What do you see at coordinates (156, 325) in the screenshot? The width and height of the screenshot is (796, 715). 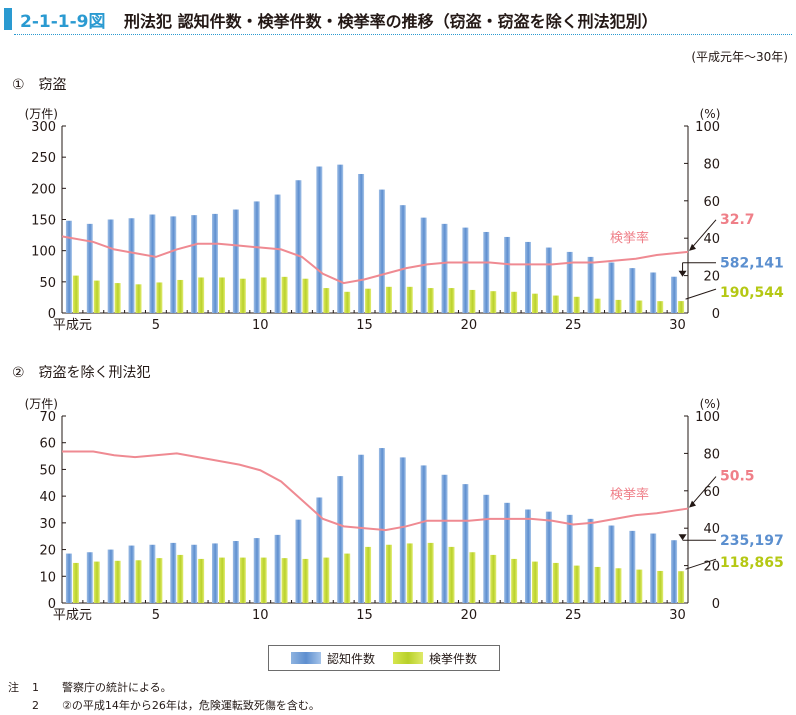 I see `chart1-x-tick-label: 5` at bounding box center [156, 325].